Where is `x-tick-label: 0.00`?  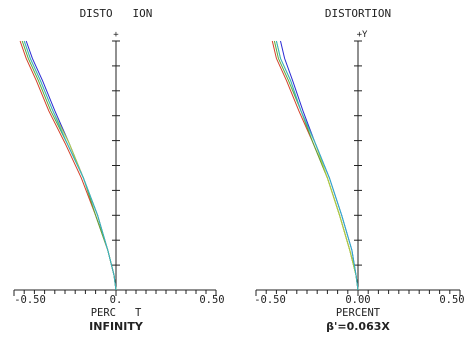
x-tick-label: 0.00 is located at coordinates (357, 300).